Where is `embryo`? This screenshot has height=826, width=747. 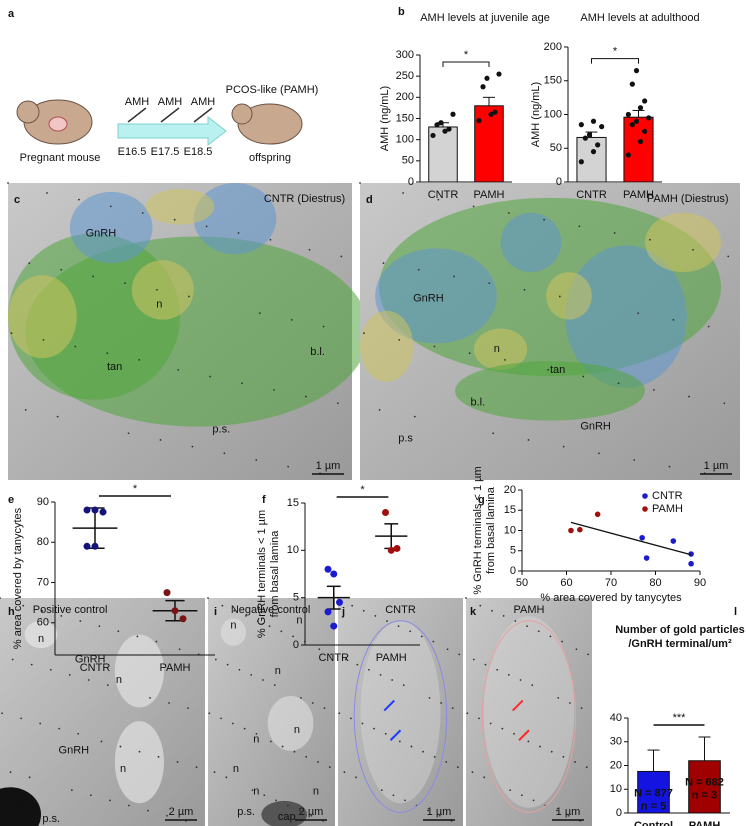 embryo is located at coordinates (58, 124).